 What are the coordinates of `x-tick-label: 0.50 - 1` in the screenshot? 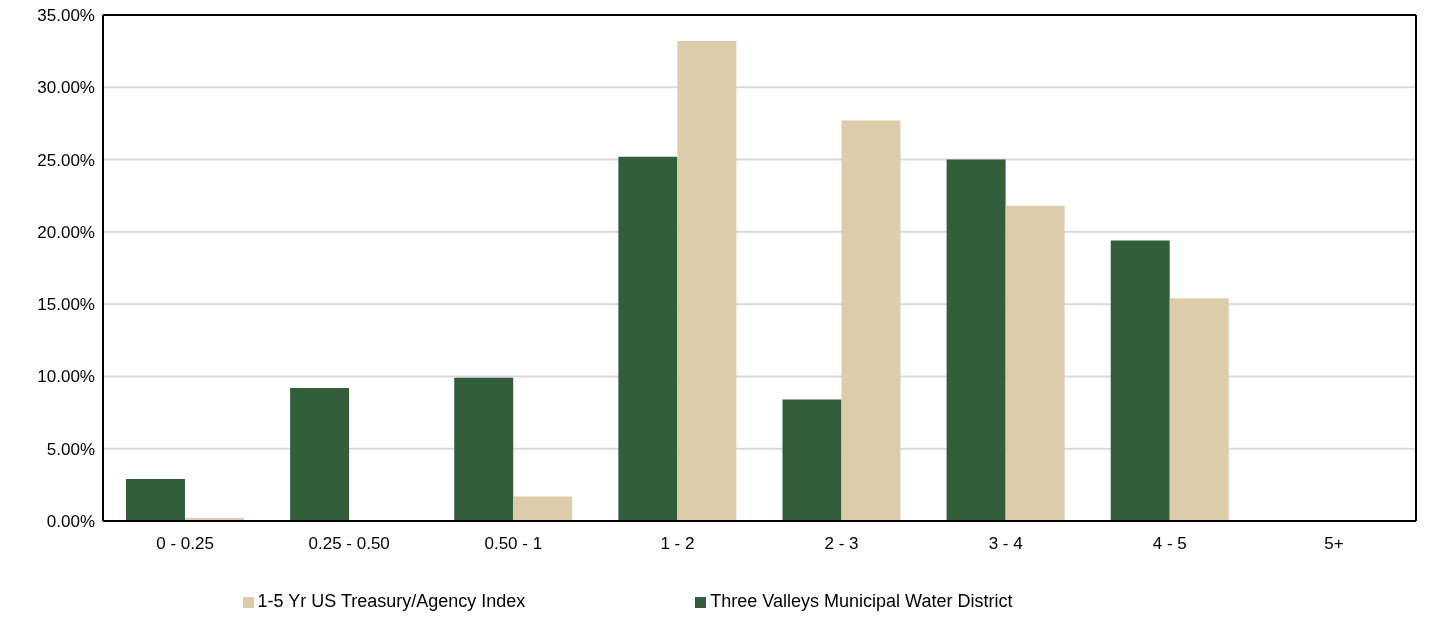 It's located at (513, 544).